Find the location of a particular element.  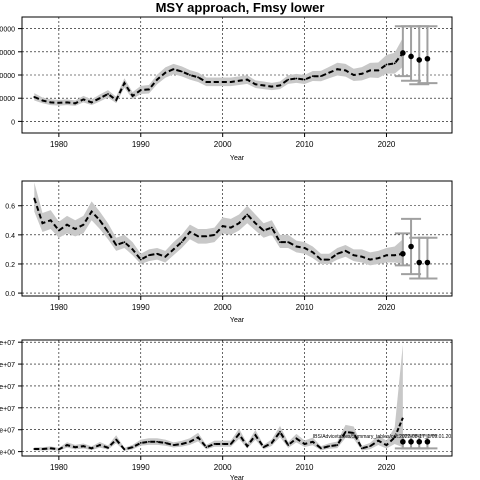

y-tick-label: 5e+07 is located at coordinates (7, 343).